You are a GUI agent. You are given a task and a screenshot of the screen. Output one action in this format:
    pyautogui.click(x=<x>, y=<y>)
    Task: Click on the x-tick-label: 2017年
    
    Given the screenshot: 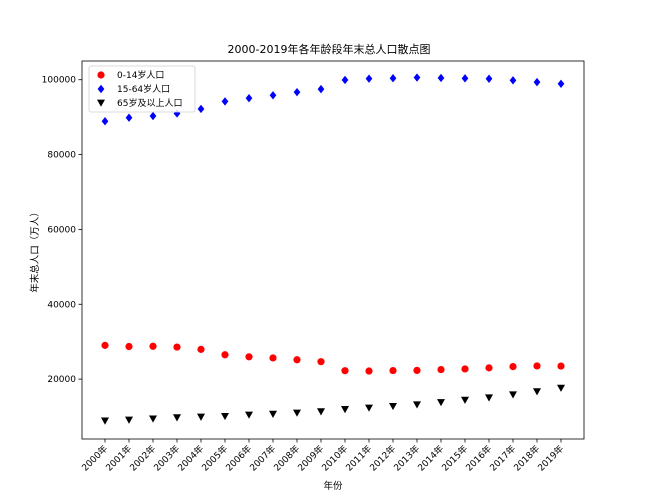 What is the action you would take?
    pyautogui.click(x=502, y=458)
    